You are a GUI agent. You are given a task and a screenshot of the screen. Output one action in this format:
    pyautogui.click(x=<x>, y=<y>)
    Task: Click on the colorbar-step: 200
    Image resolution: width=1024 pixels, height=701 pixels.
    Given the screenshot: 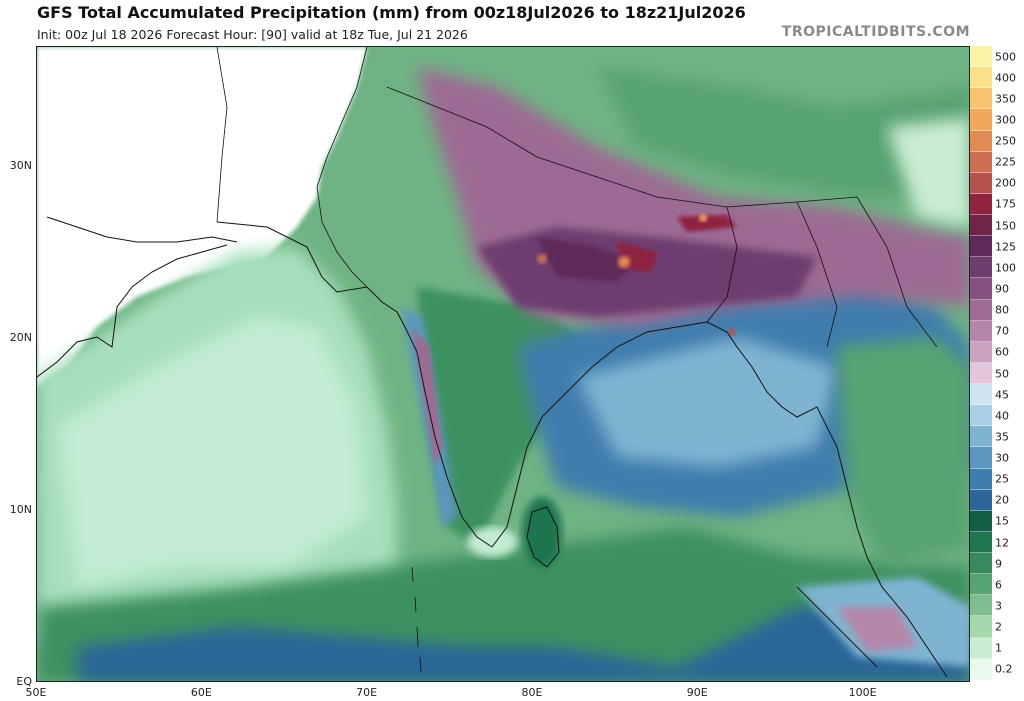 What is the action you would take?
    pyautogui.click(x=997, y=183)
    